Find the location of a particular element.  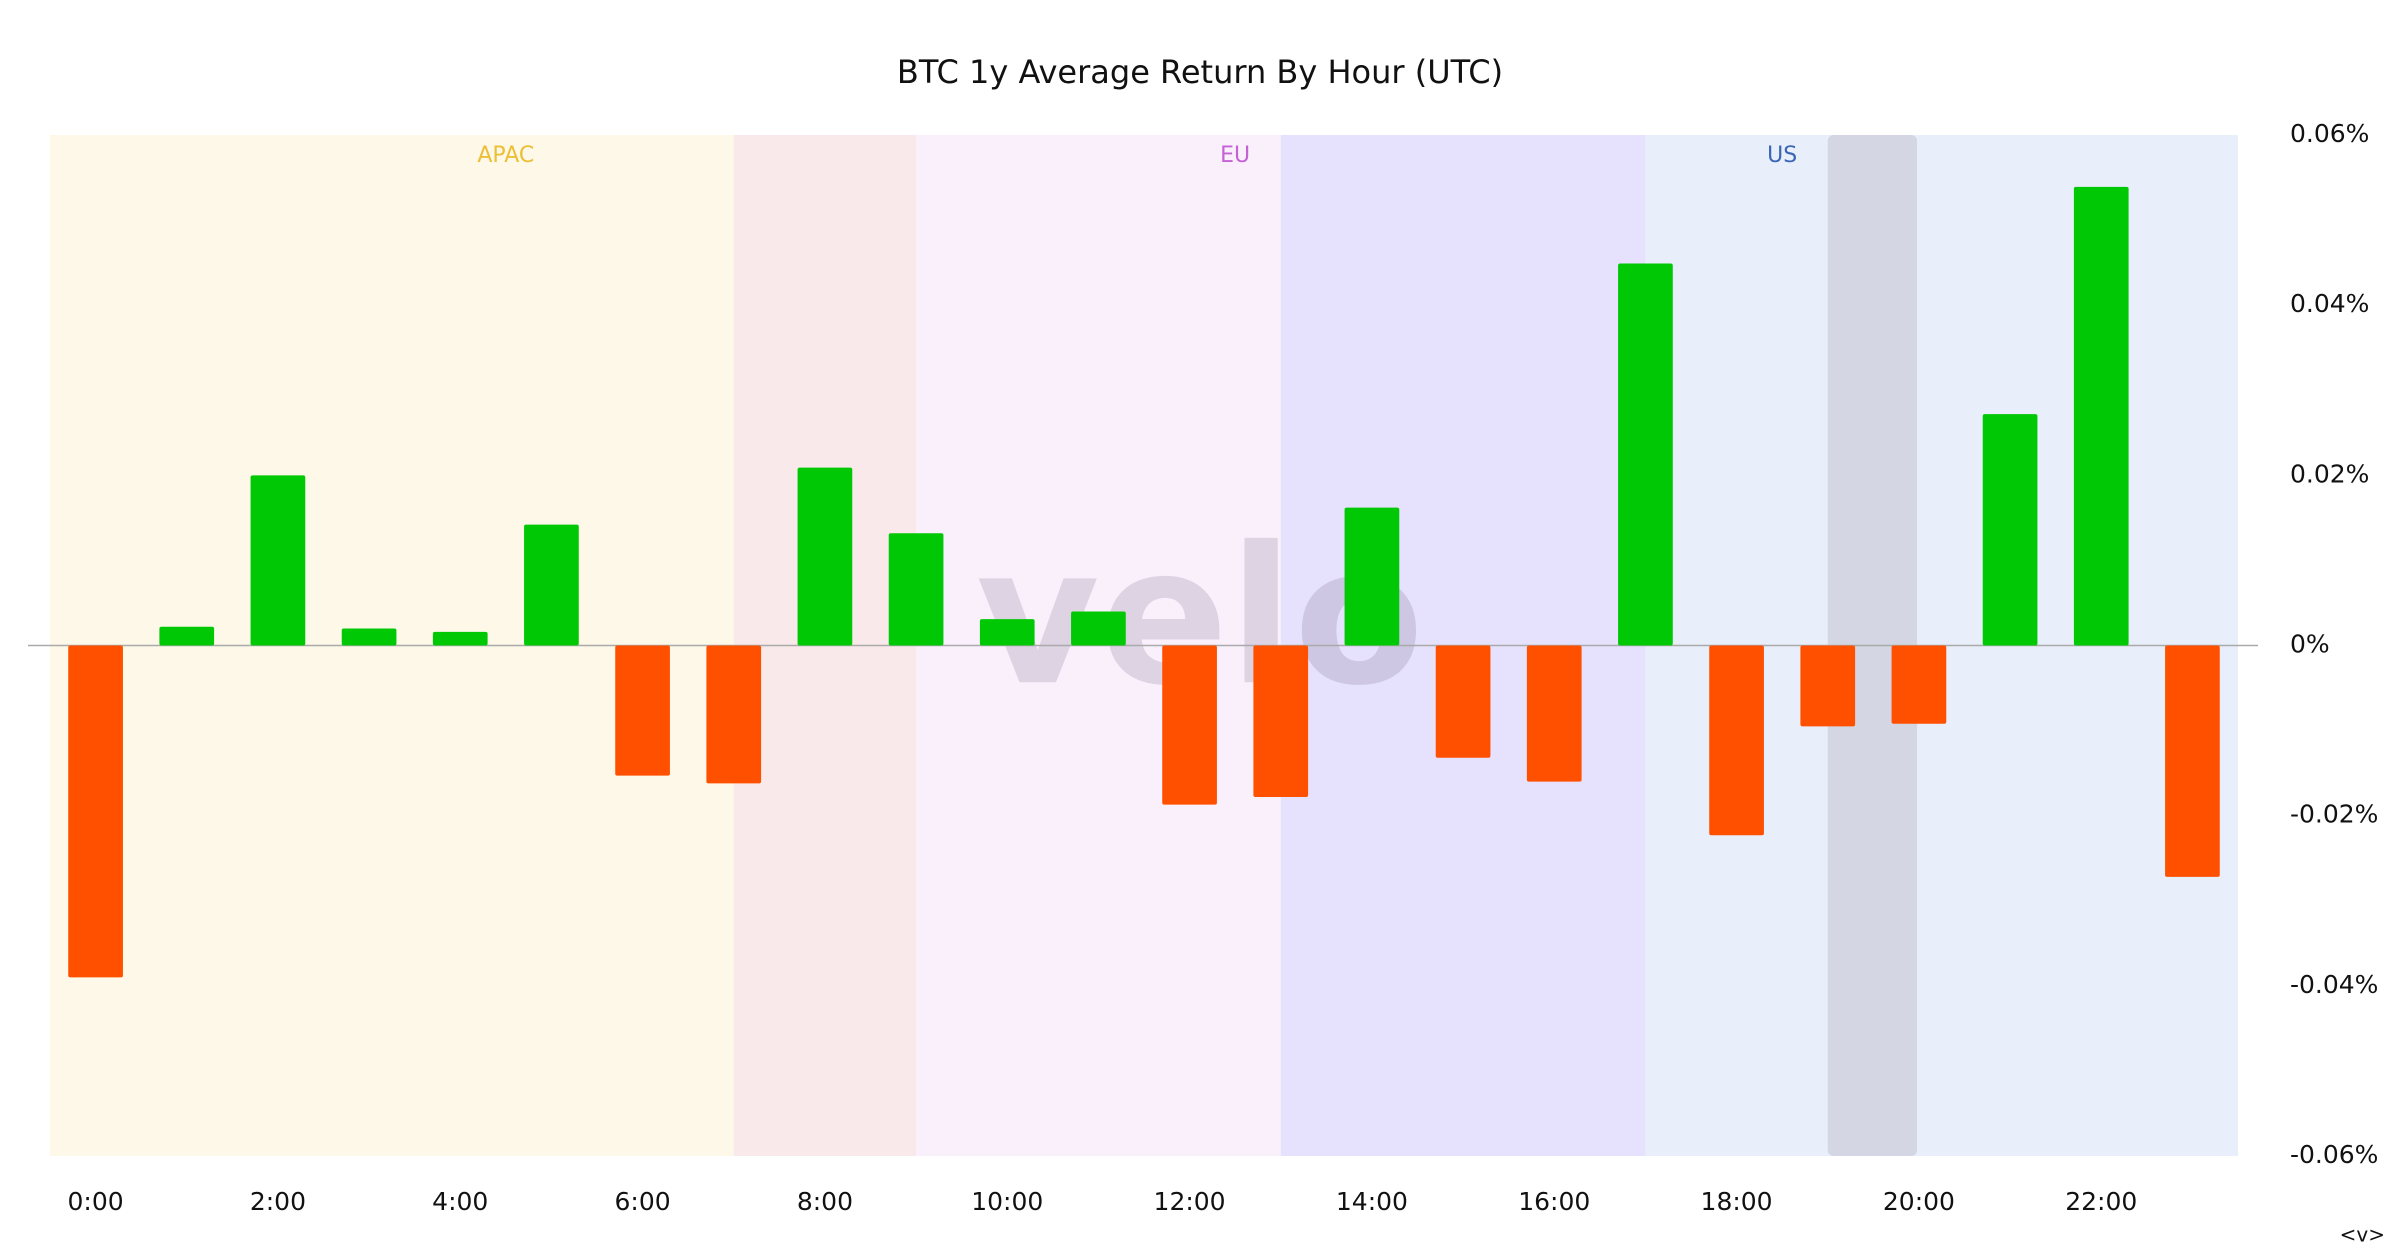

session-label: EU is located at coordinates (1235, 155).